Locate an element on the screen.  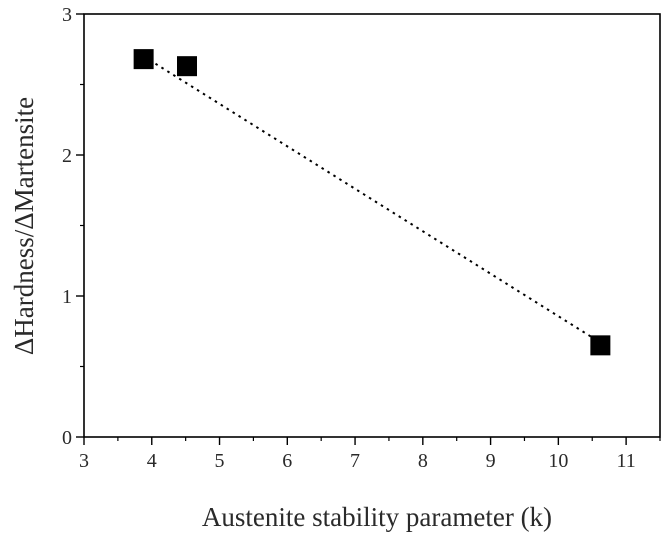
y-tick-label: 2 is located at coordinates (67, 156).